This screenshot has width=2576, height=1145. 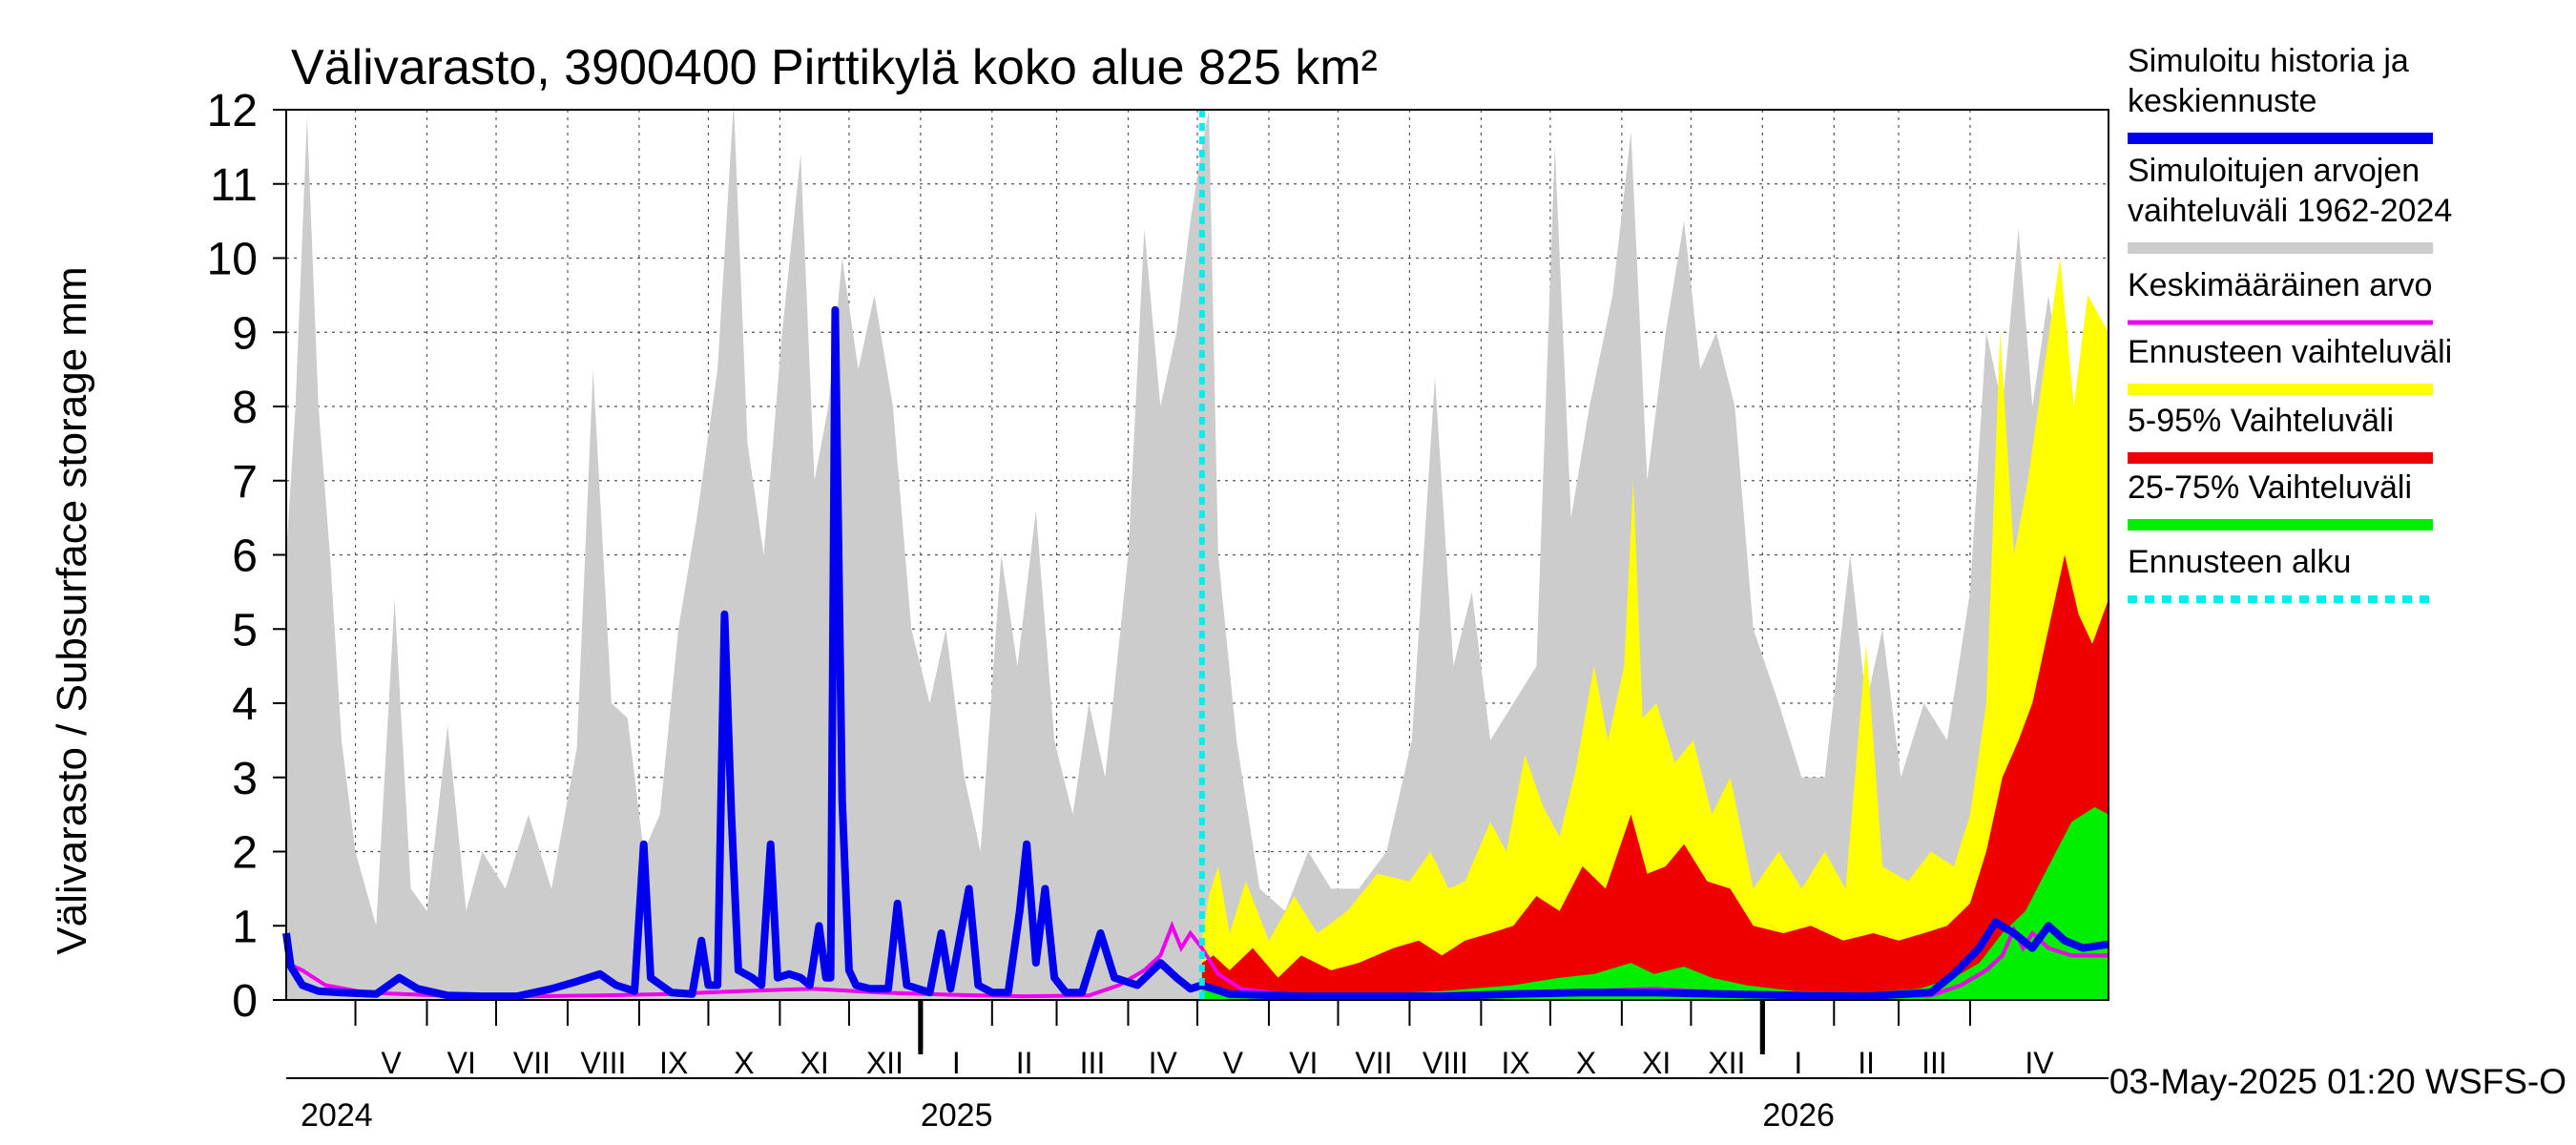 I want to click on footer-timestamp: 03-May-2025 01:20 WSFS-O, so click(x=2337, y=1081).